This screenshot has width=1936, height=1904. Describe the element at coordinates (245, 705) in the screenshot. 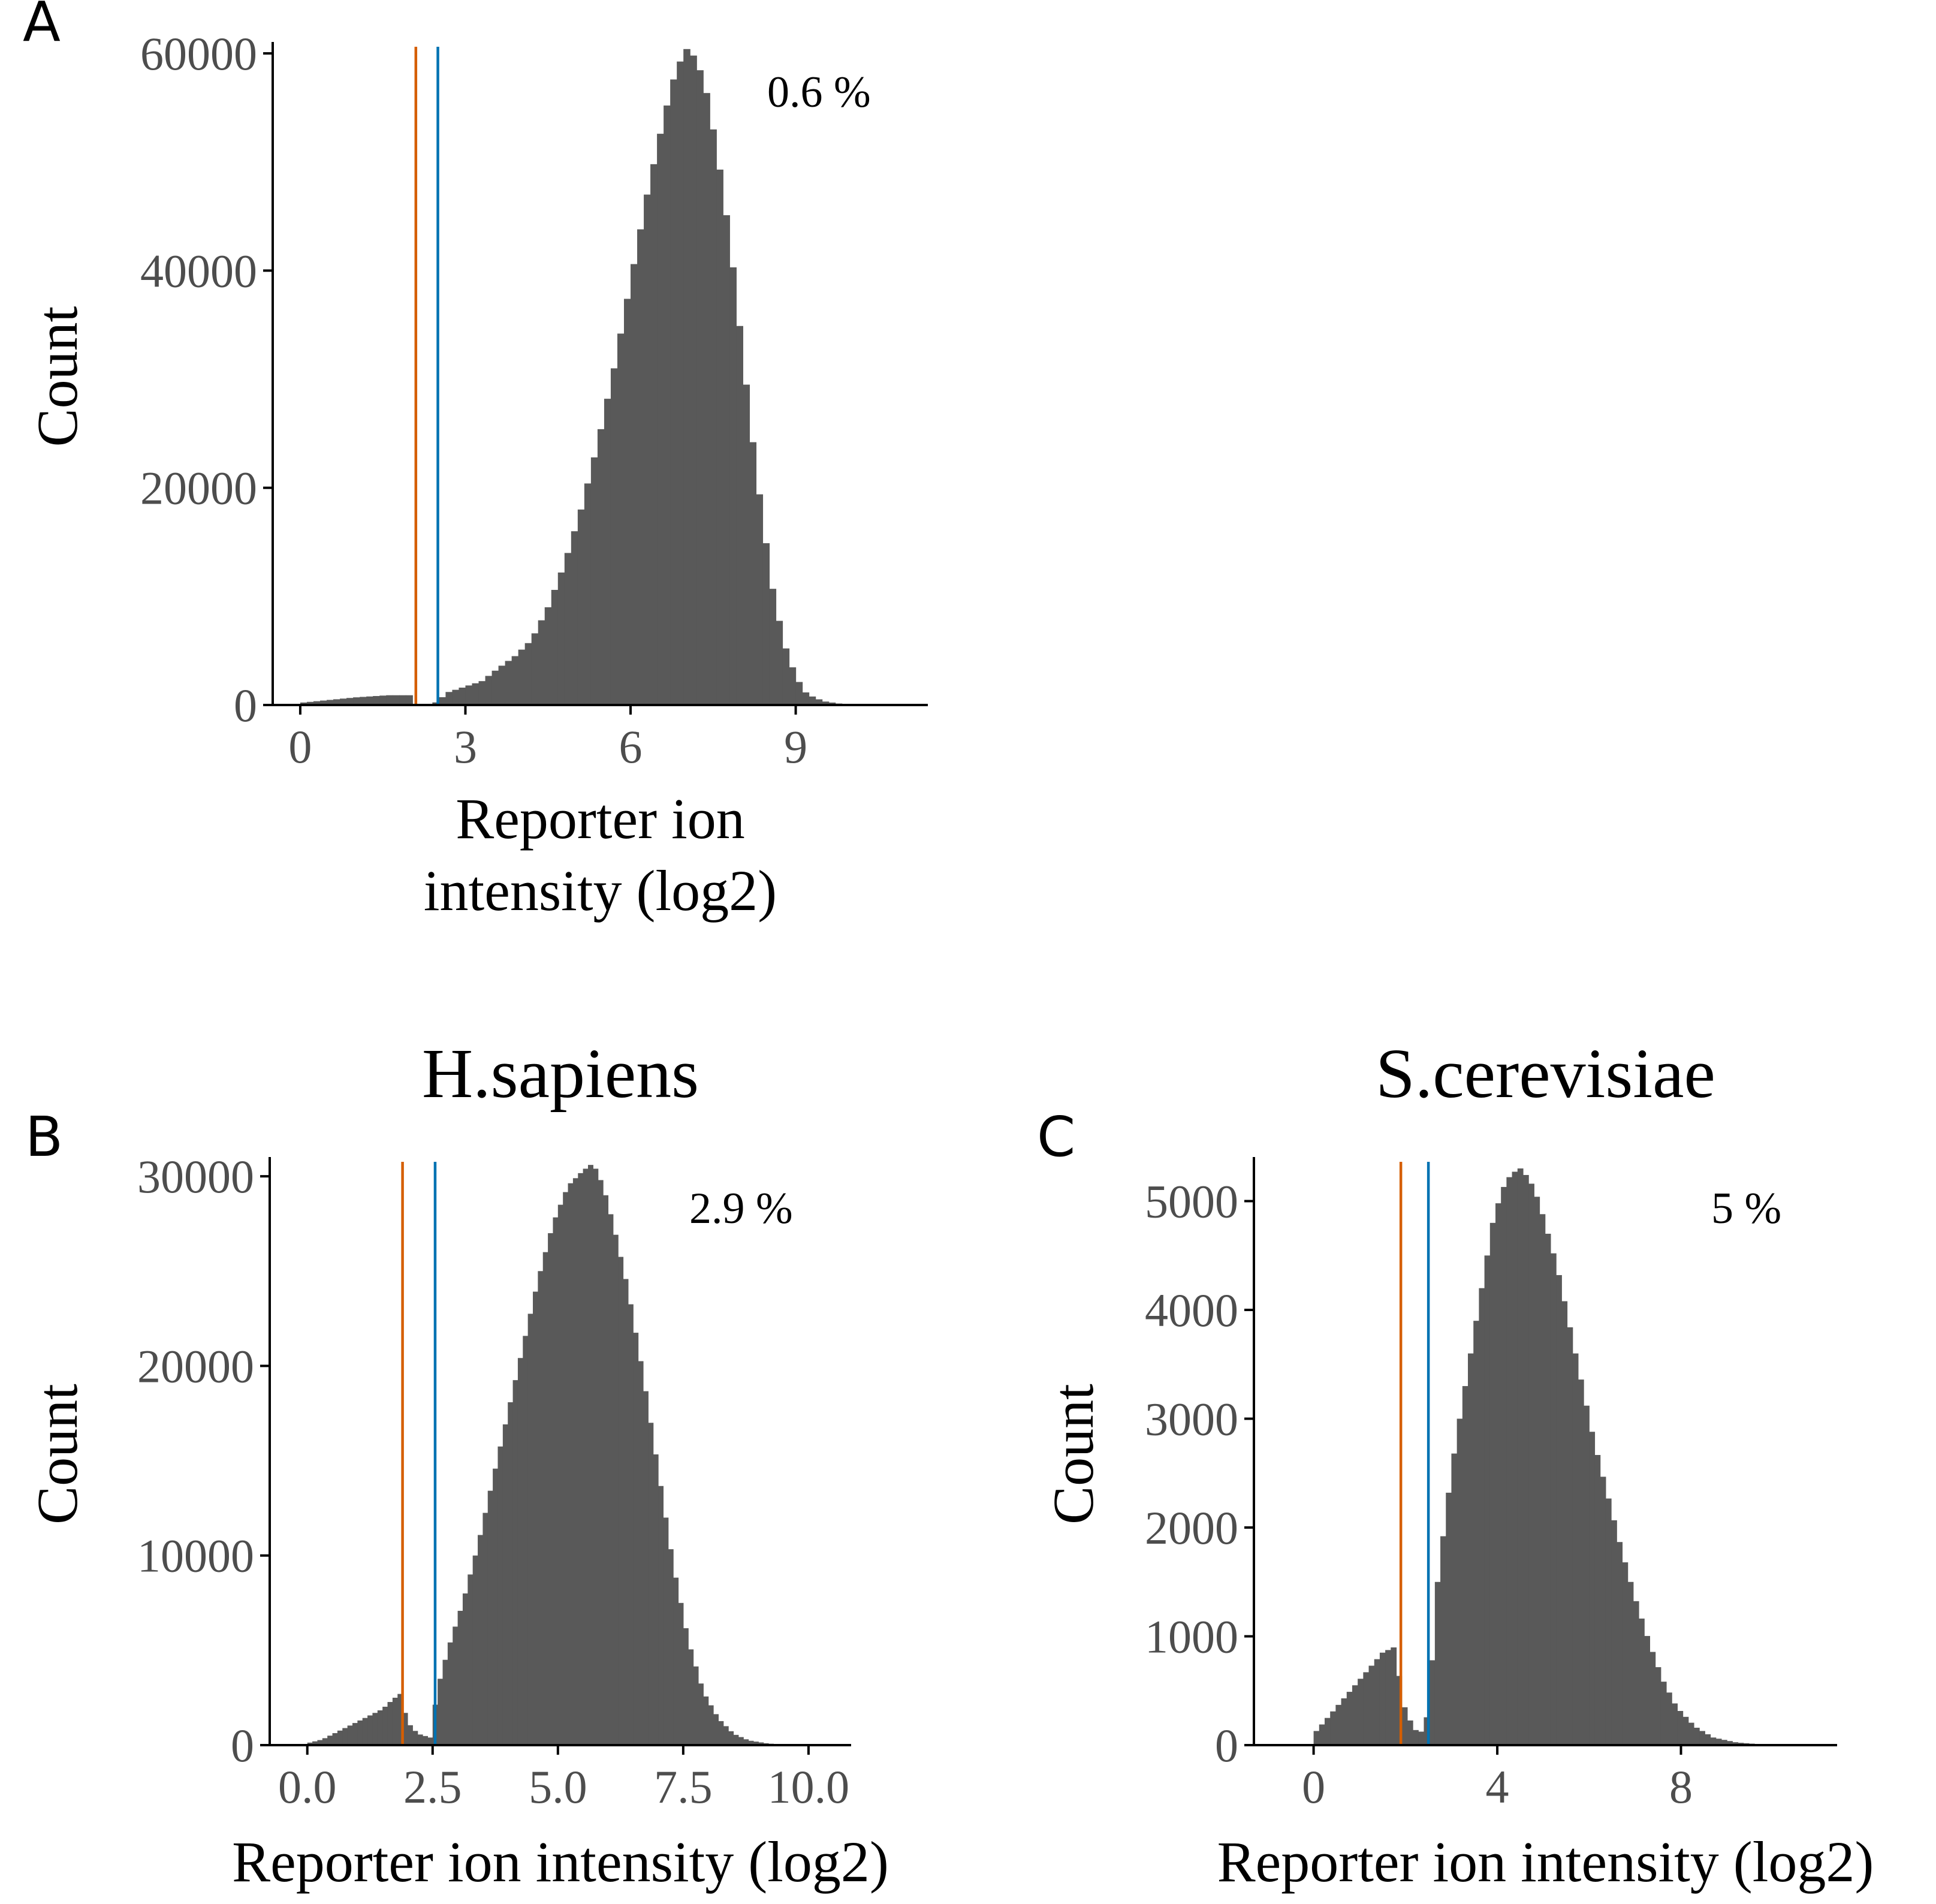

I see `y-tick-label: 0` at that location.